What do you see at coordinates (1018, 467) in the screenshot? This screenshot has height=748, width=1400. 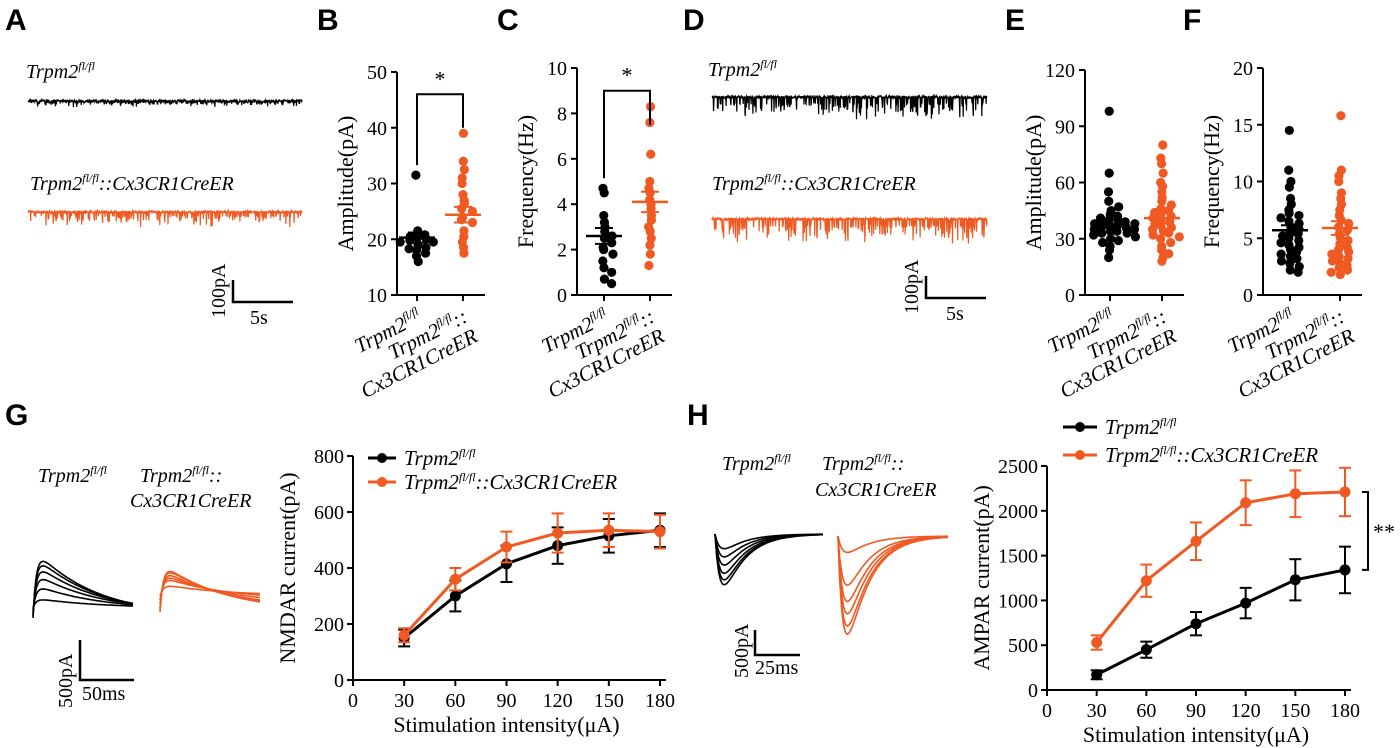 I see `y-tick-label: 2500` at bounding box center [1018, 467].